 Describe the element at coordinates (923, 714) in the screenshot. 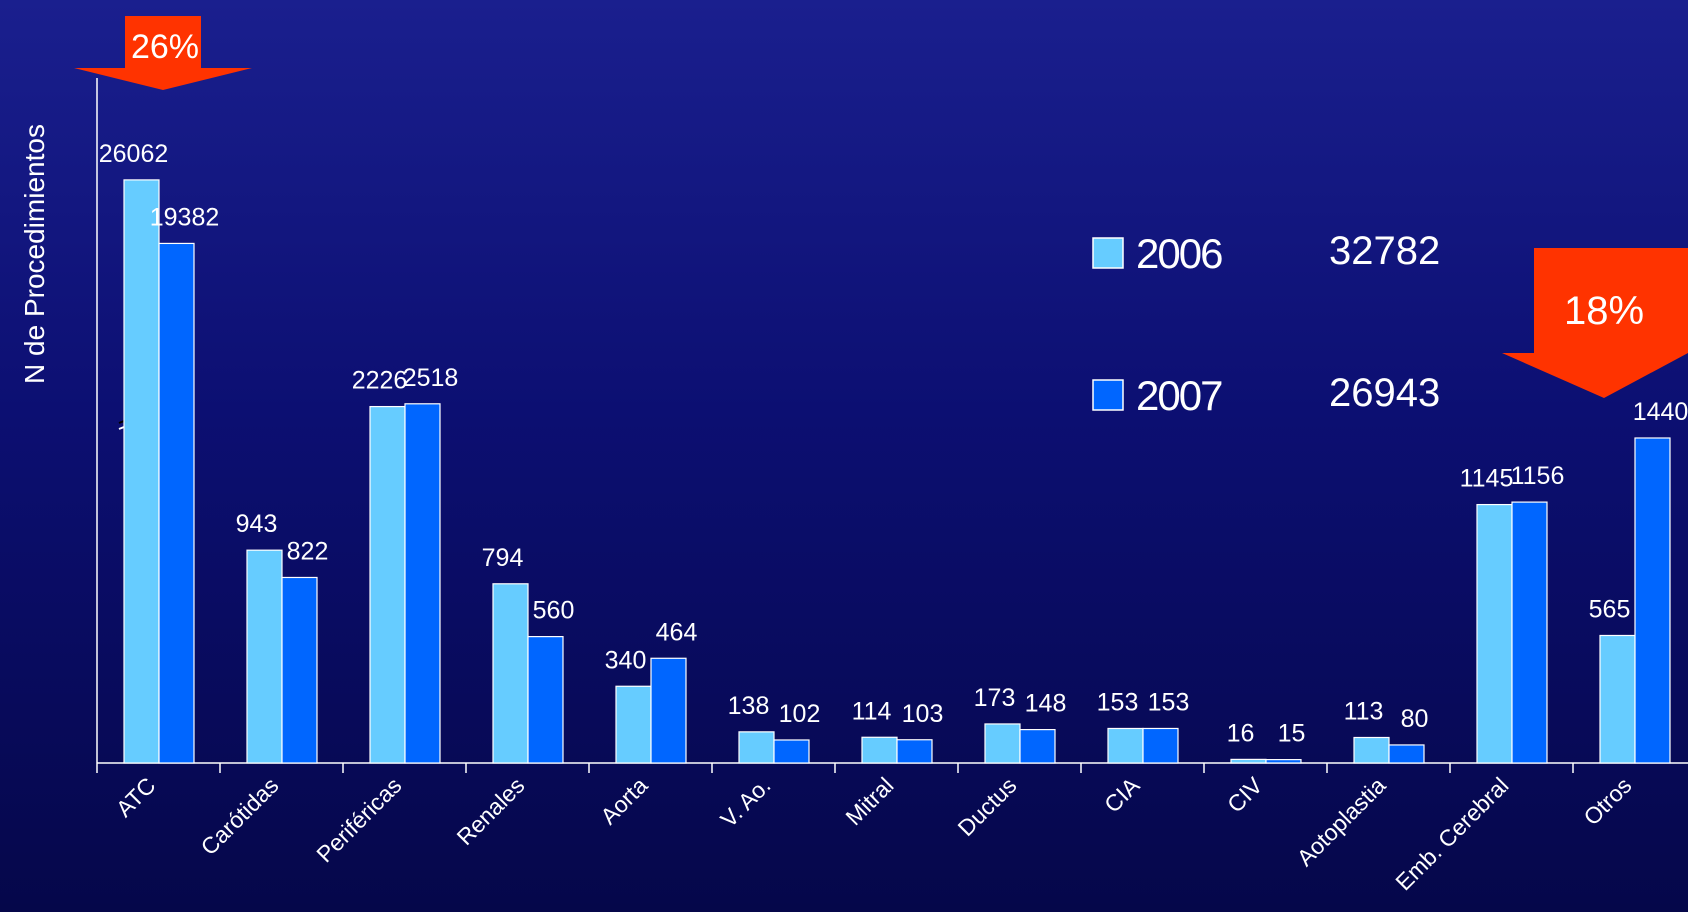

I see `data-label: 103` at that location.